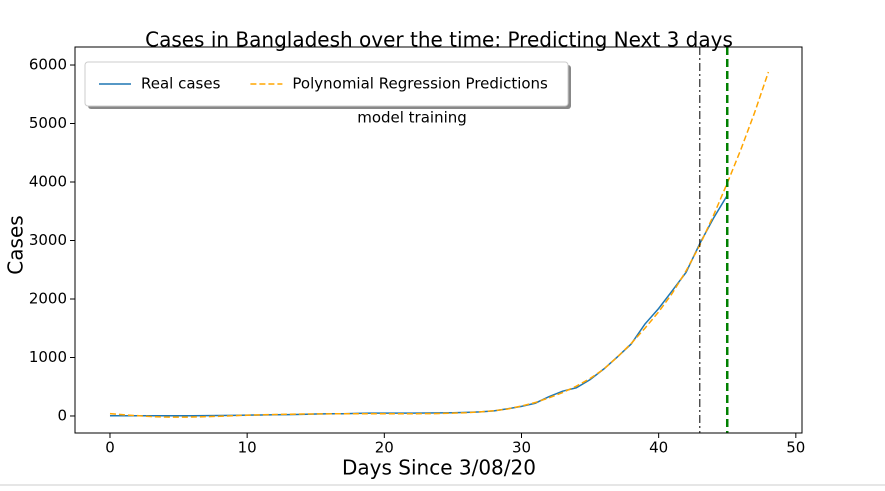 The height and width of the screenshot is (491, 885). Describe the element at coordinates (439, 468) in the screenshot. I see `x-axis-label: Days Since 3/08/20` at that location.